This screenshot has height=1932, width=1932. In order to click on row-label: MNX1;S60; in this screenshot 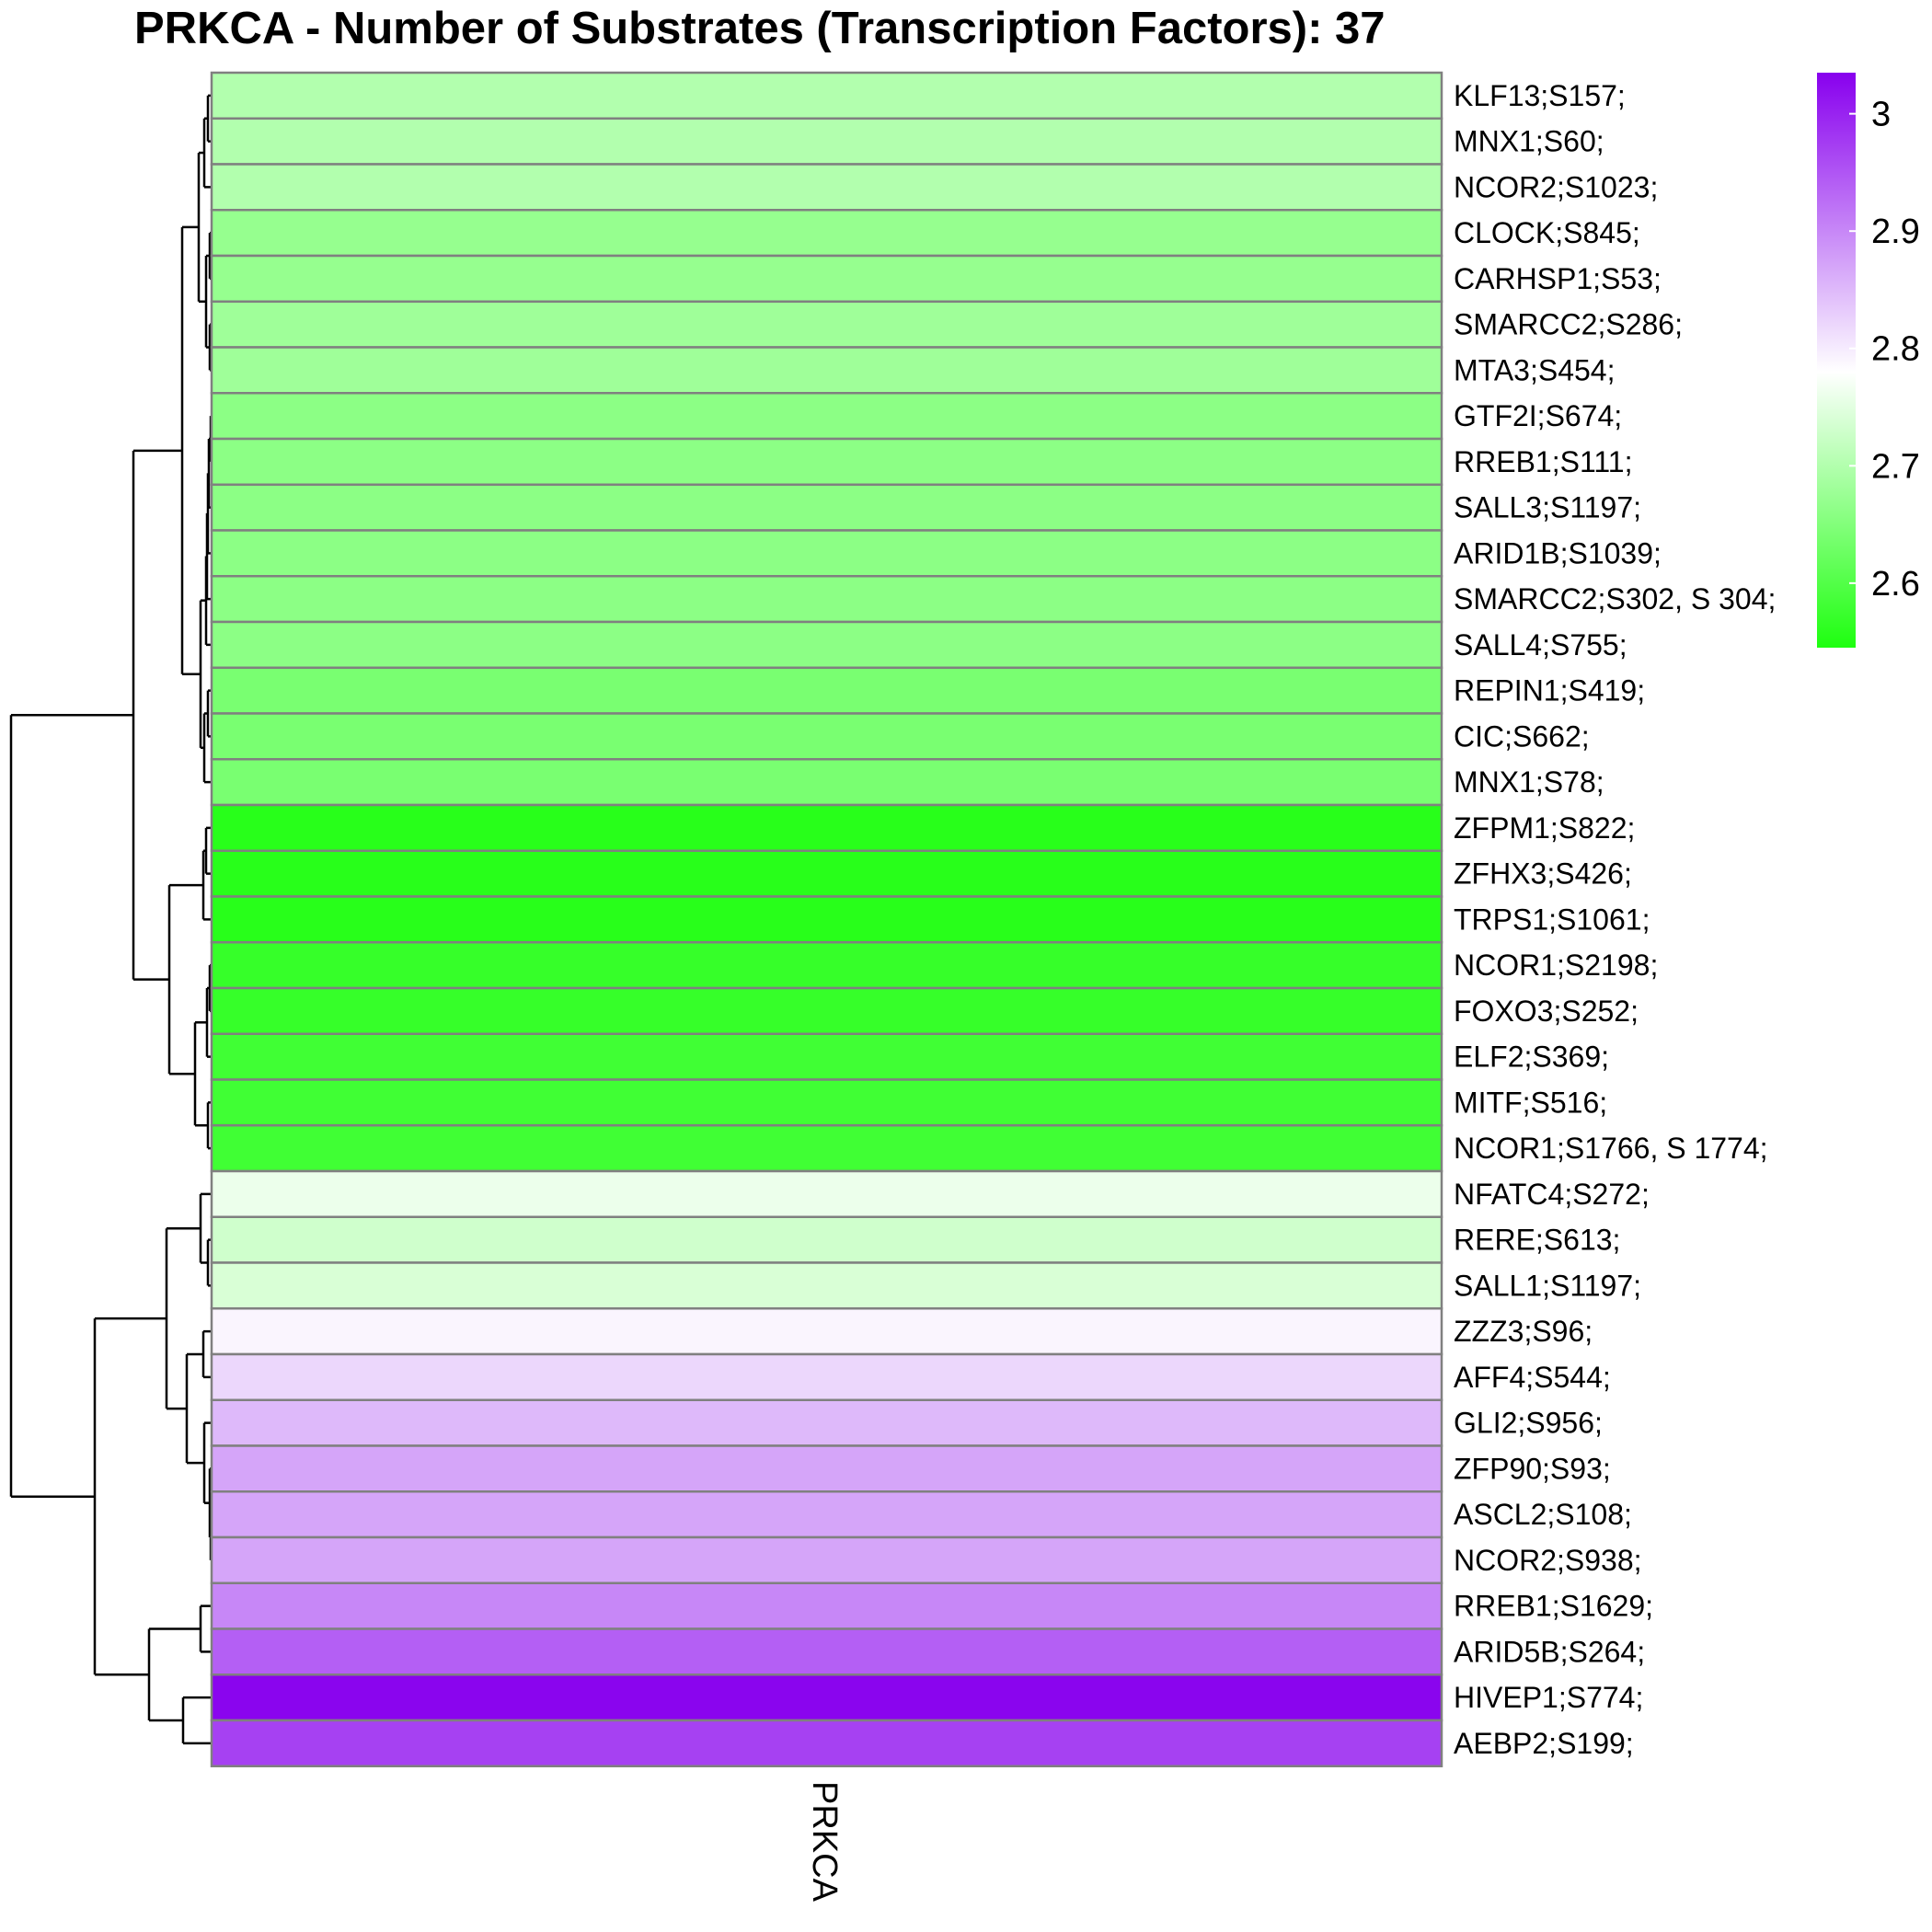, I will do `click(1529, 141)`.